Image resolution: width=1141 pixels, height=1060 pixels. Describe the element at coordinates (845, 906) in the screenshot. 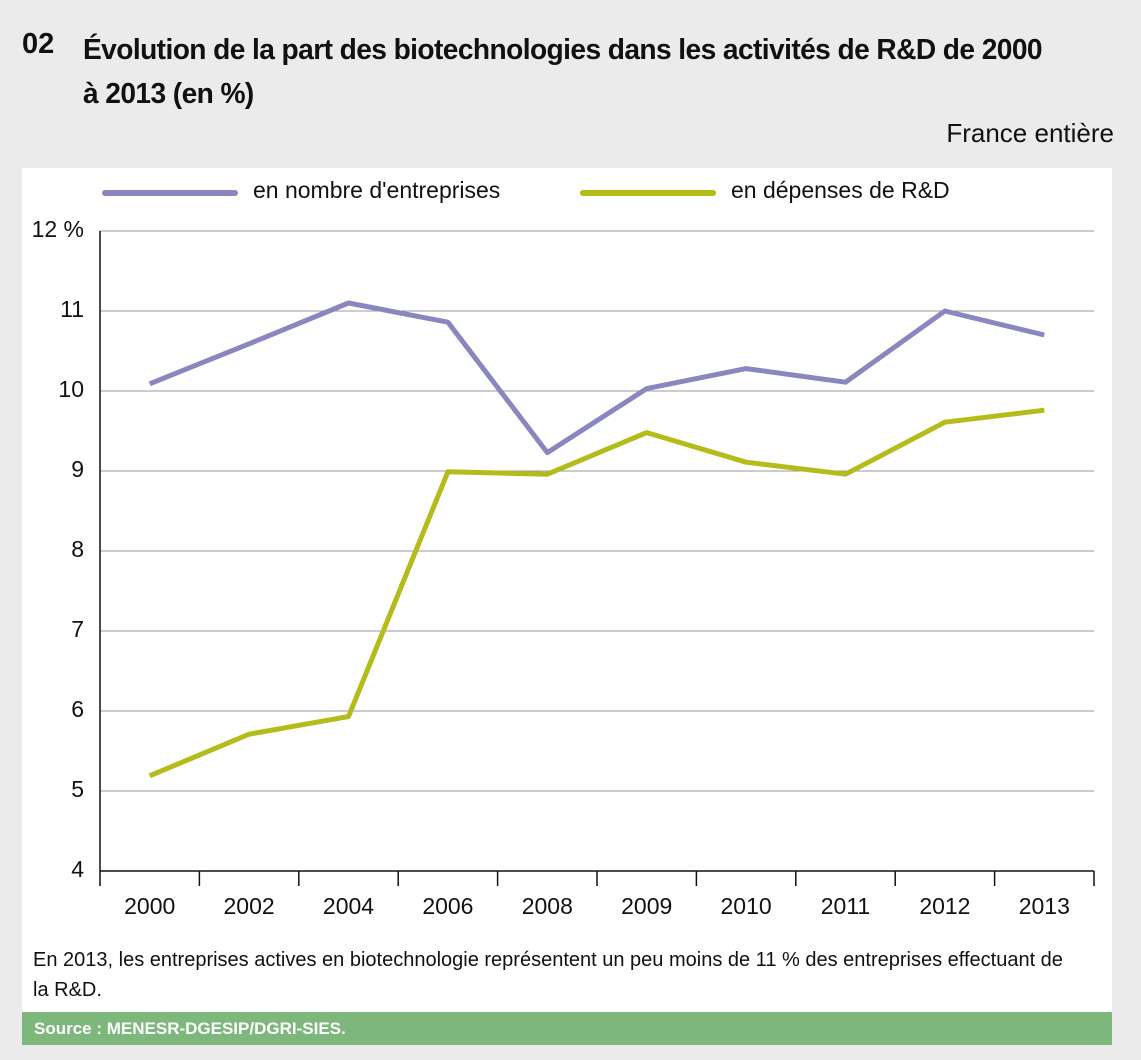

I see `x-tick-label: 2011` at that location.